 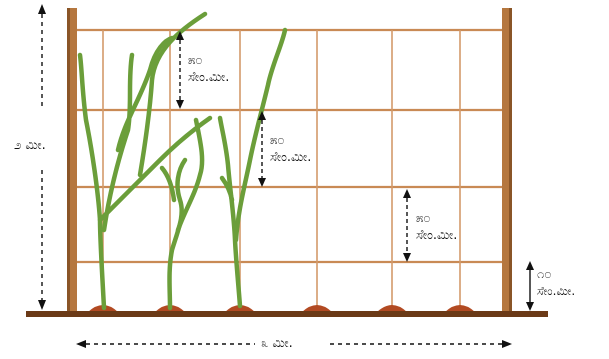 I want to click on width-arrow-left, so click(x=81, y=344).